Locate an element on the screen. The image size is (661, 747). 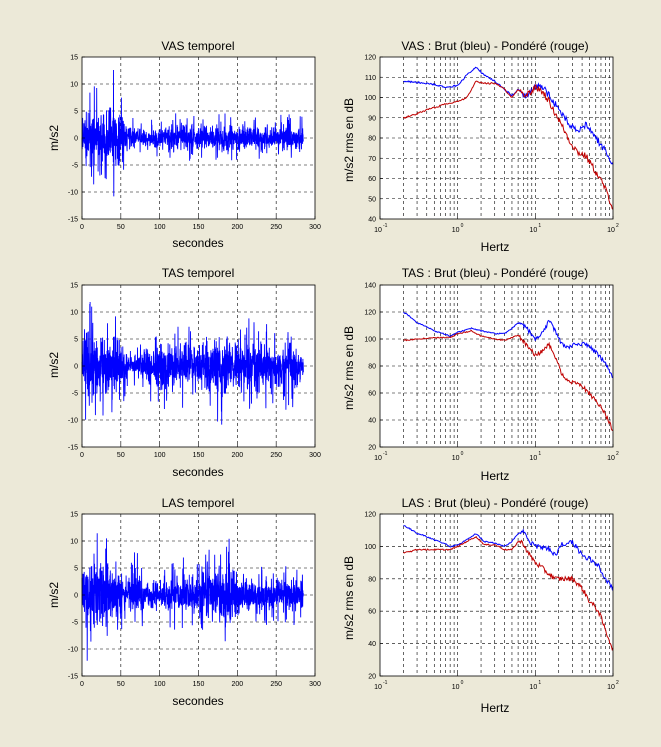
las-spectre-ytick-label: 100 is located at coordinates (370, 547).